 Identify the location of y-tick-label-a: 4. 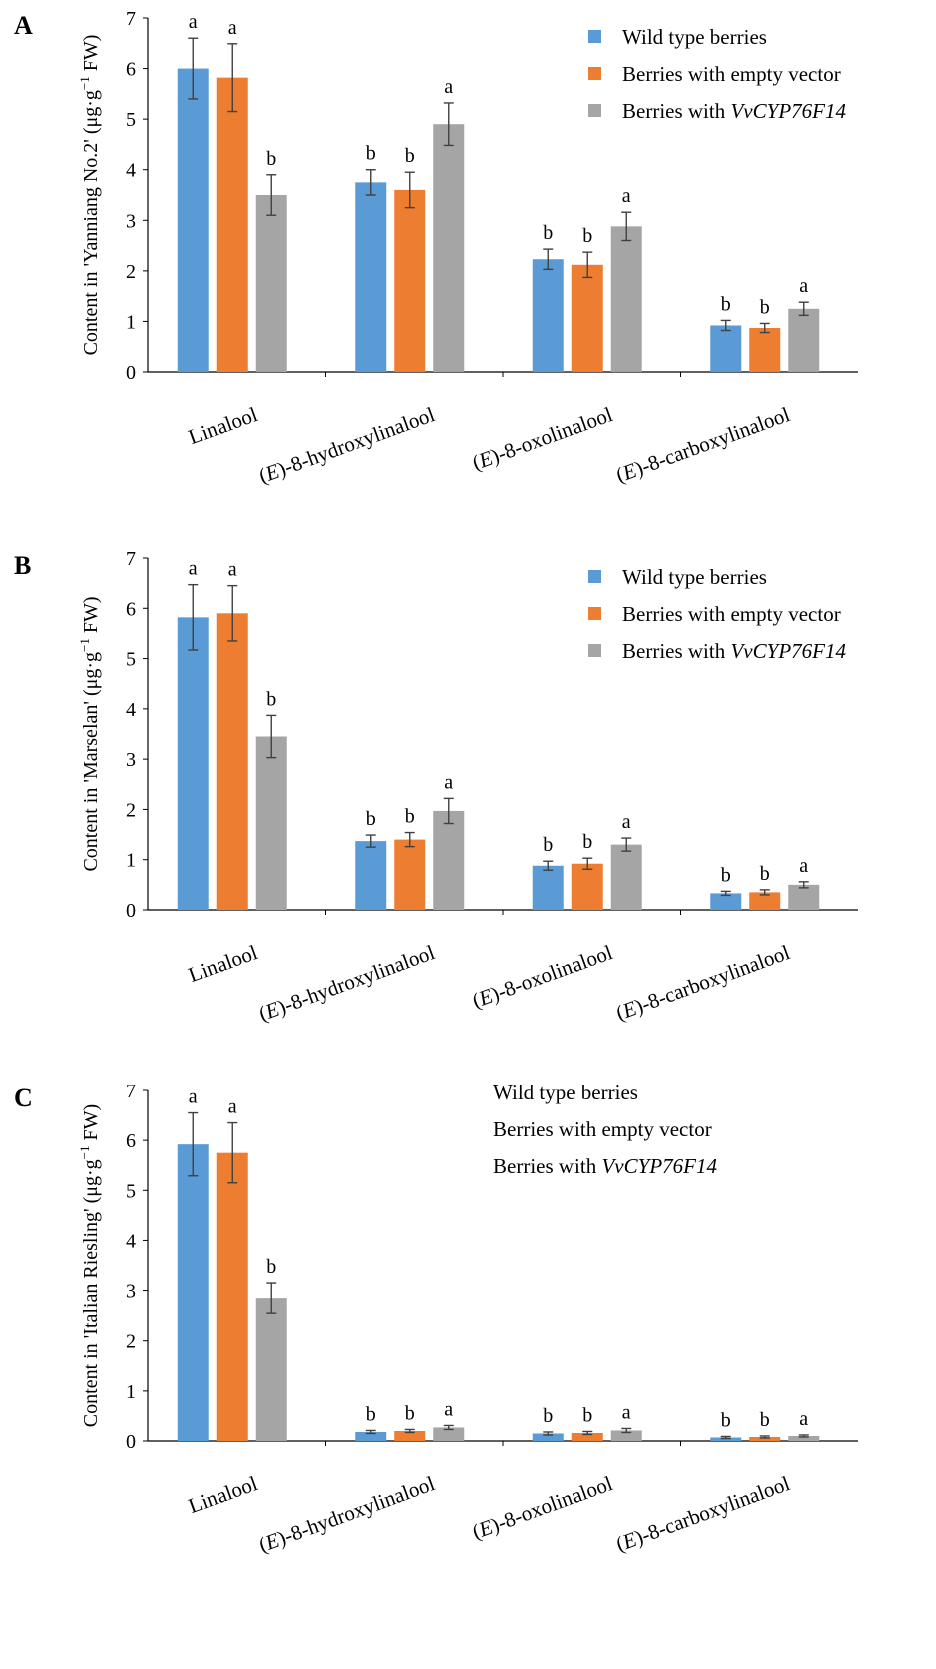
(131, 171).